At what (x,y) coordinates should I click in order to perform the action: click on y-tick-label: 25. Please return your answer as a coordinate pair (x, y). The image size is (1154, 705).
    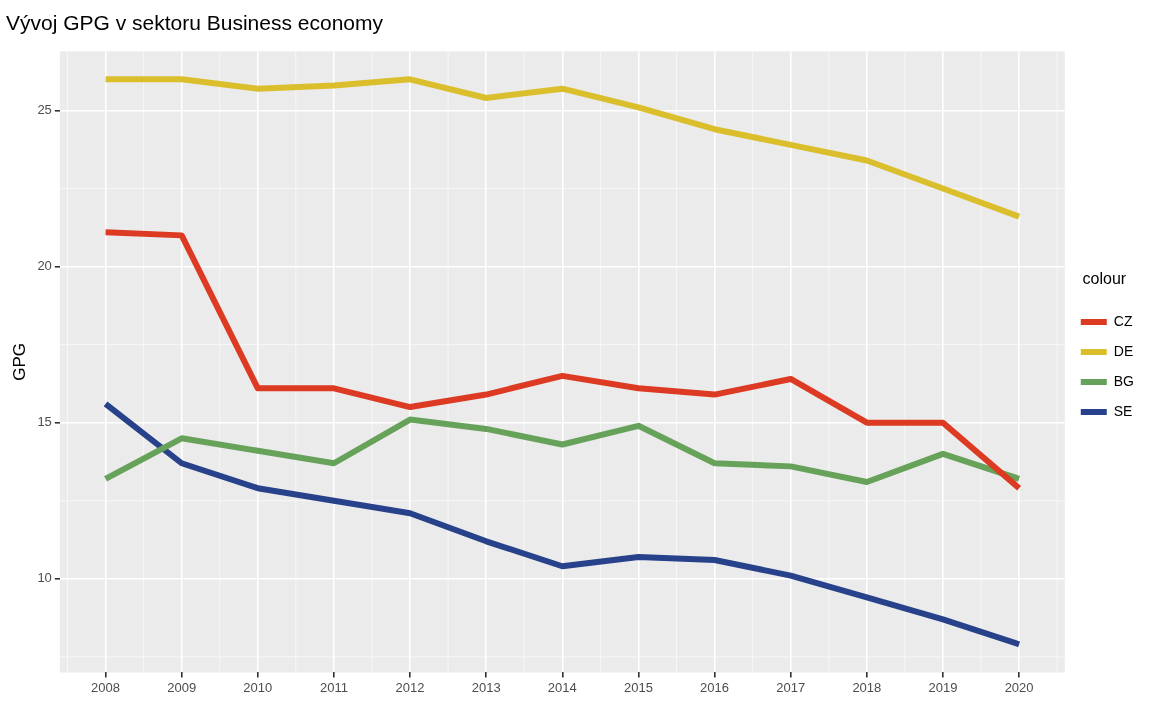
    Looking at the image, I should click on (44, 110).